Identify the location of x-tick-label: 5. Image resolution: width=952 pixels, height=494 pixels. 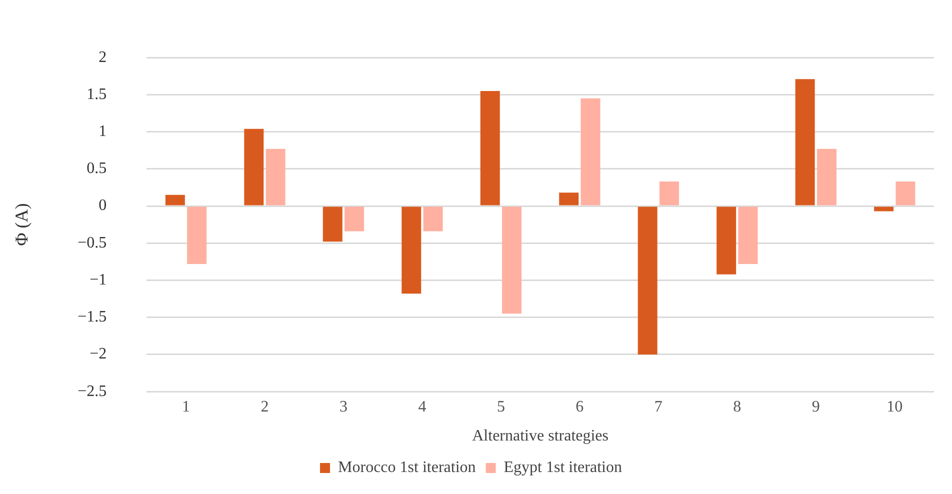
(500, 407).